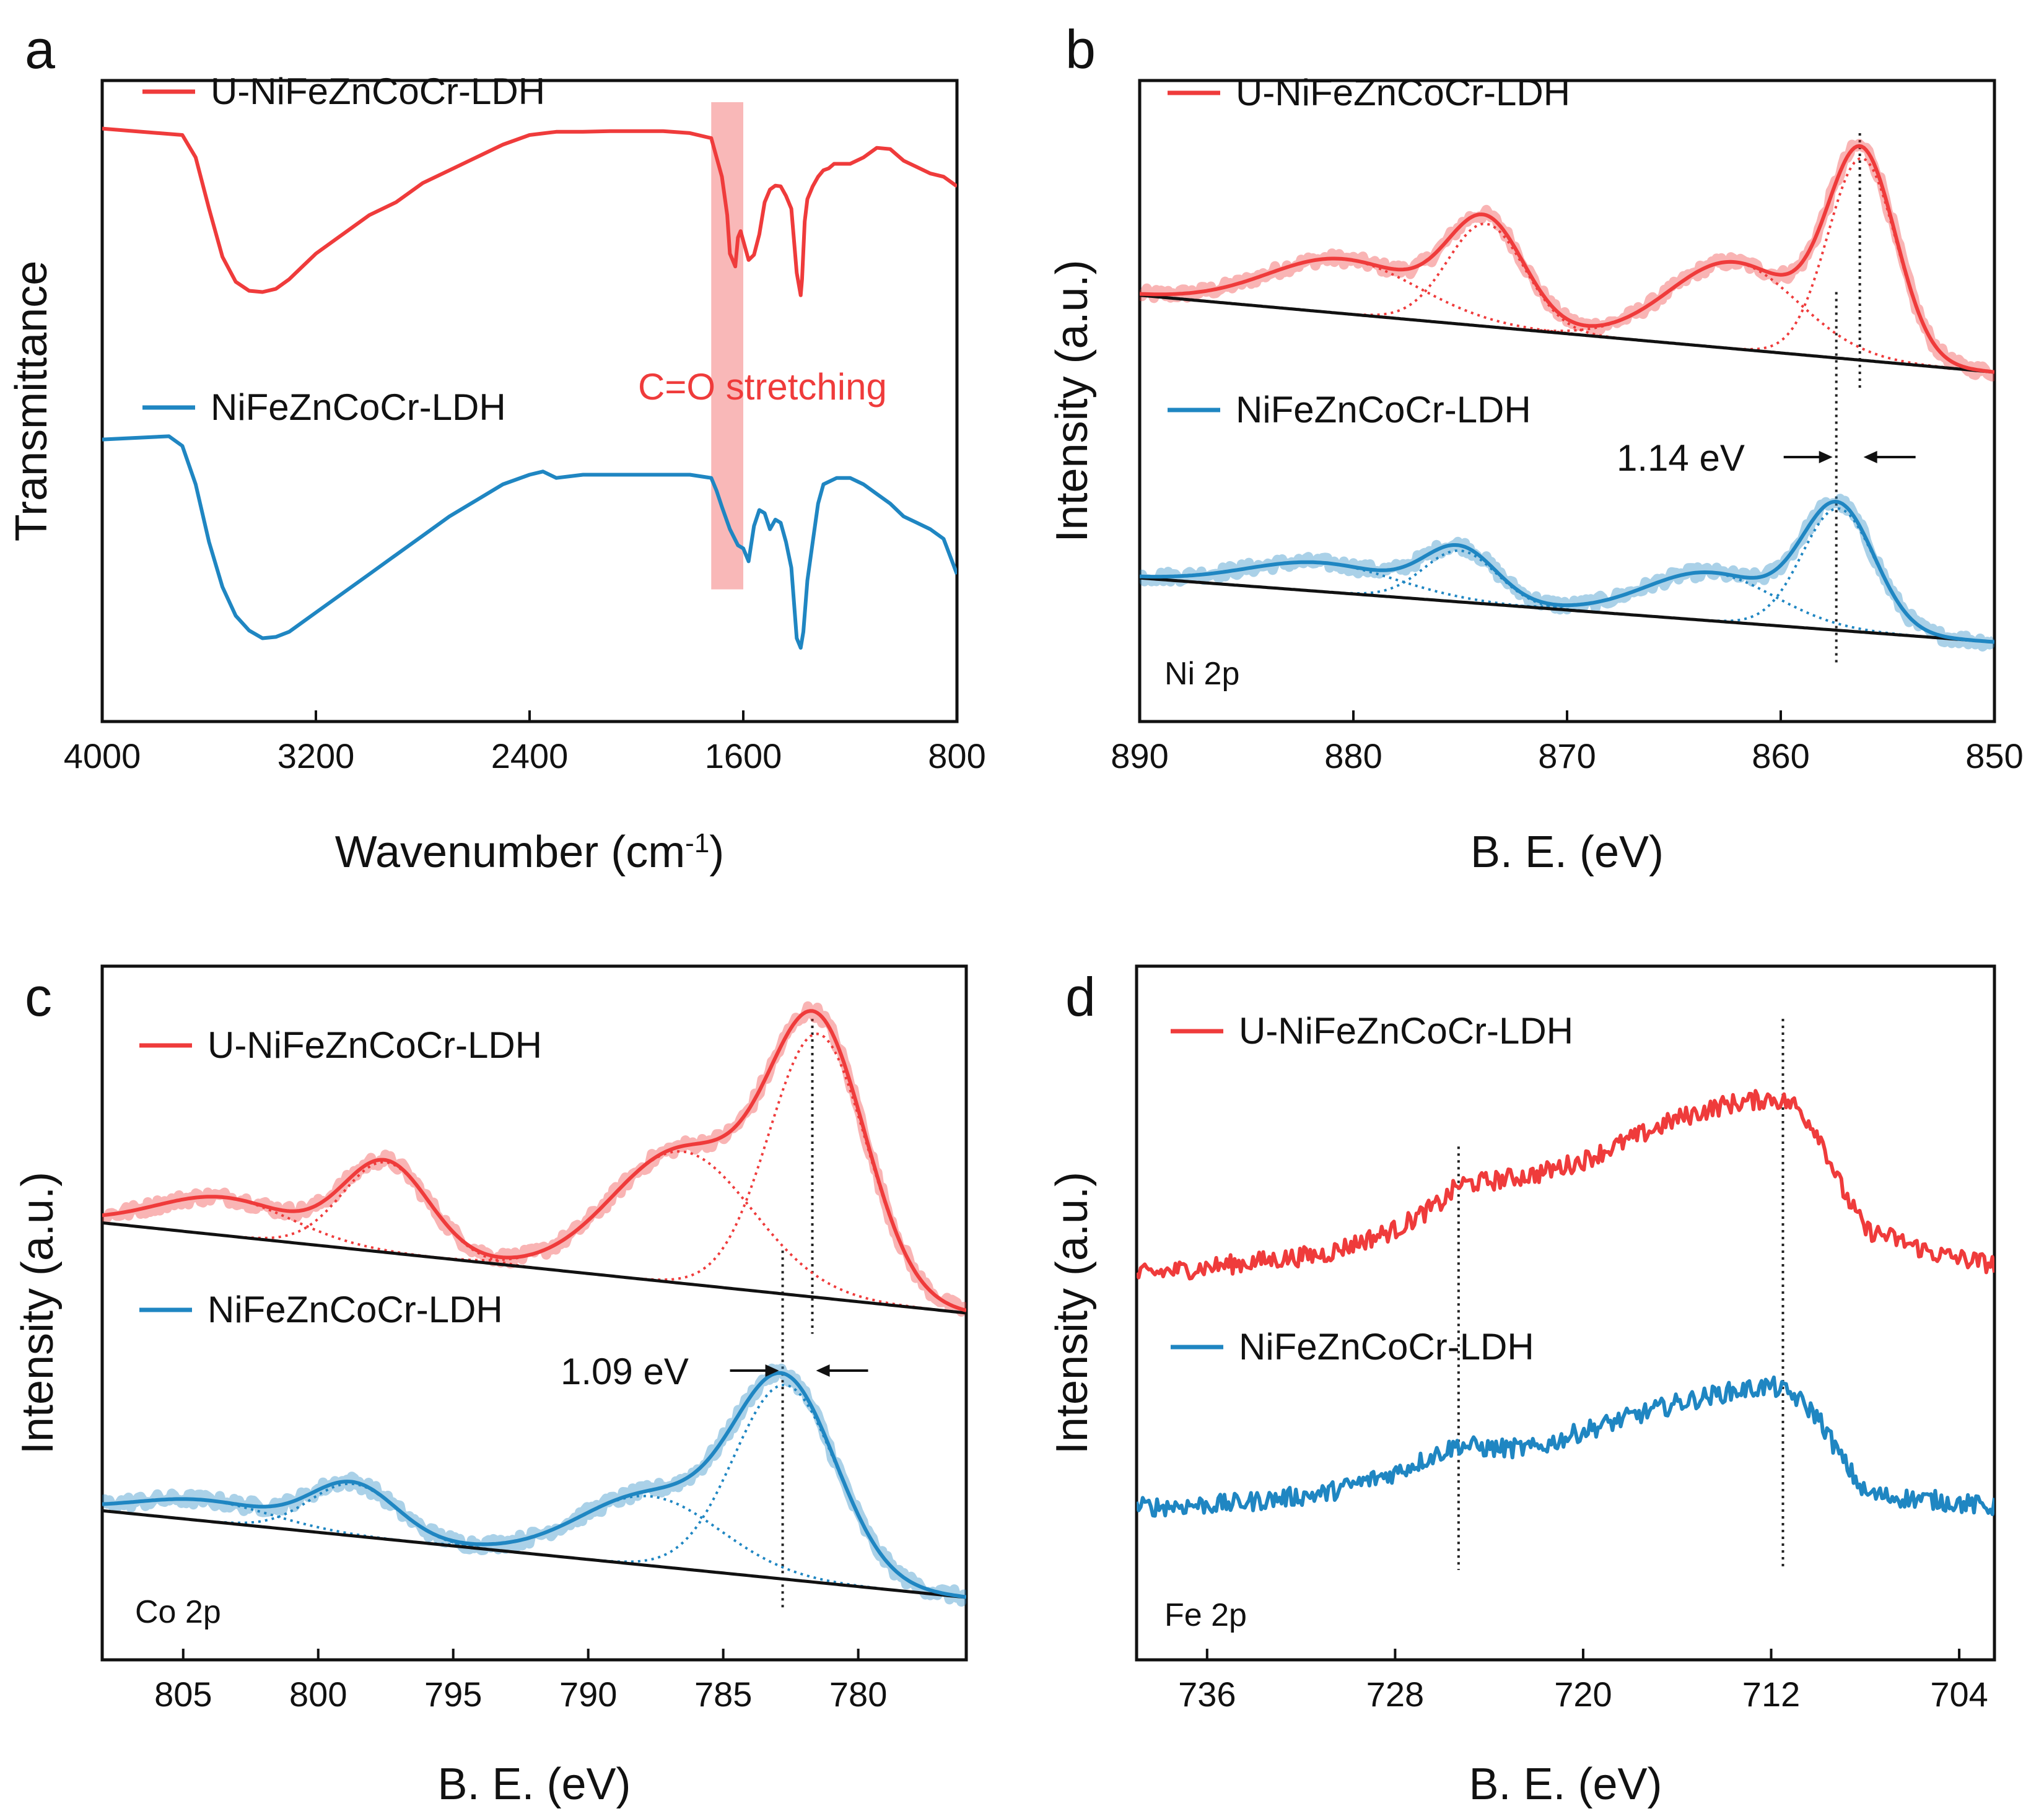  Describe the element at coordinates (723, 1694) in the screenshot. I see `x-tick-label: 785` at that location.